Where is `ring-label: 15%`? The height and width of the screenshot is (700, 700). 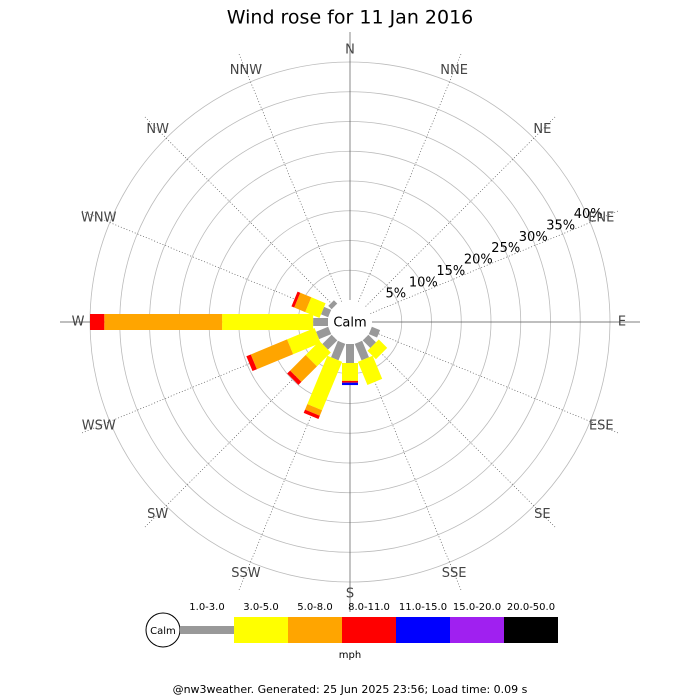
ring-label: 15% is located at coordinates (450, 271).